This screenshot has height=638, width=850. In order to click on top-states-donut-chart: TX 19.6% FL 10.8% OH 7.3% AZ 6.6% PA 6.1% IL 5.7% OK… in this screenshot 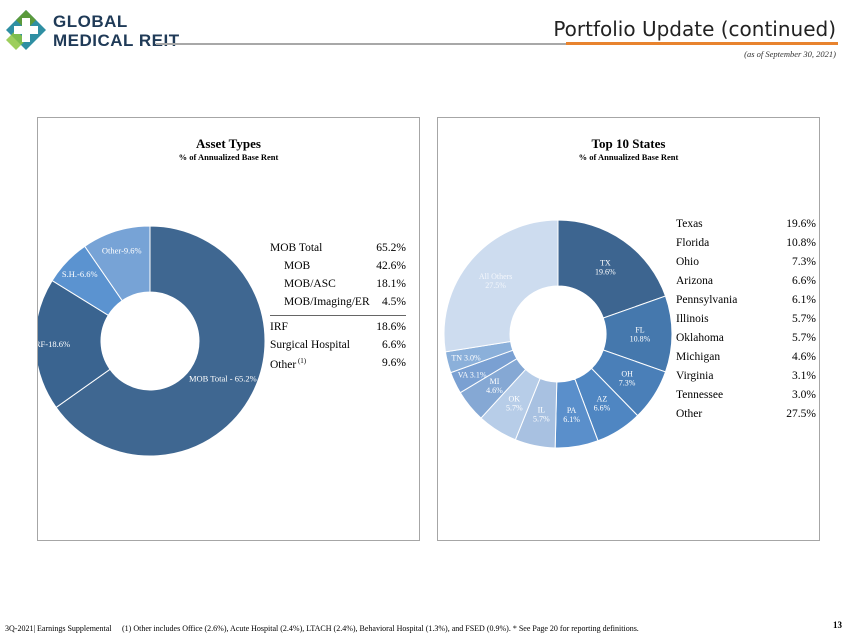, I will do `click(558, 334)`.